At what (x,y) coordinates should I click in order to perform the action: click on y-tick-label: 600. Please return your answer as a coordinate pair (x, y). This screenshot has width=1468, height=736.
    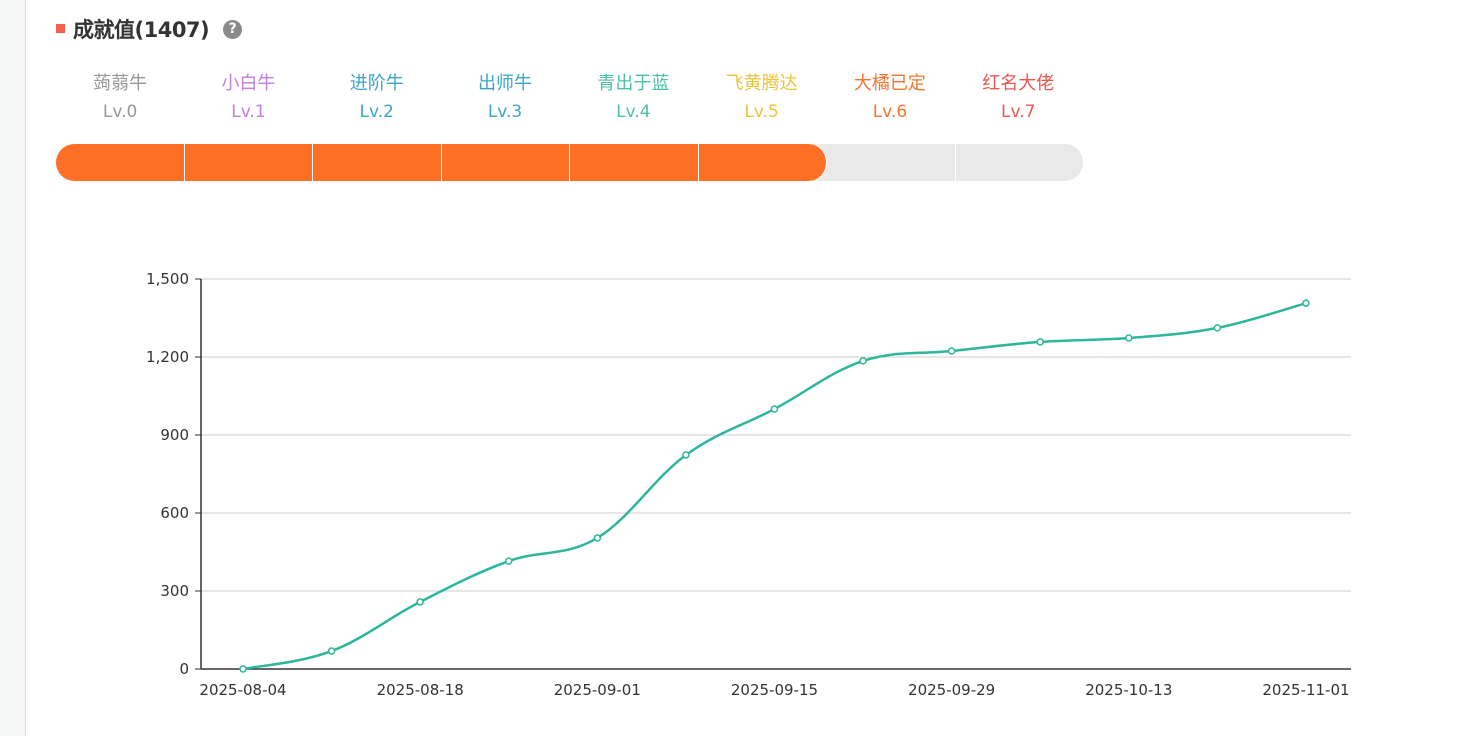
    Looking at the image, I should click on (174, 513).